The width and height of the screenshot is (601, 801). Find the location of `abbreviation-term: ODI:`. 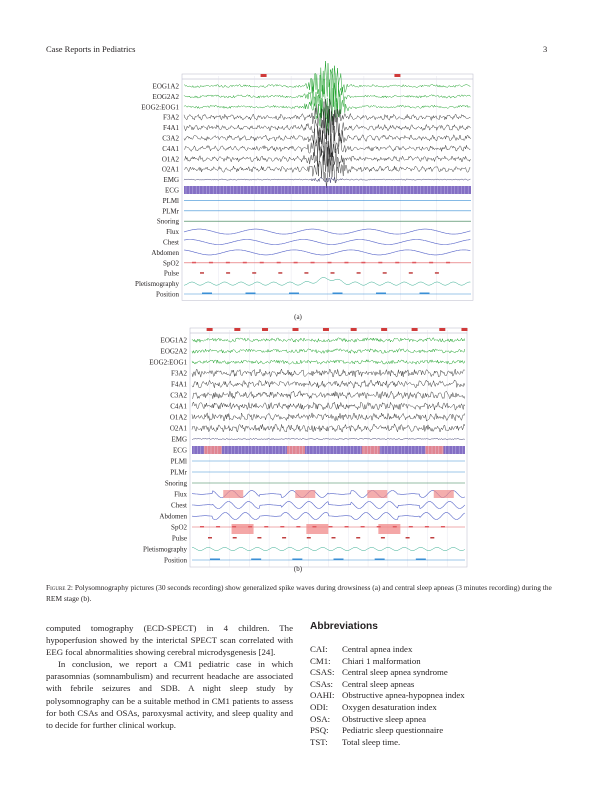

abbreviation-term: ODI: is located at coordinates (319, 706).